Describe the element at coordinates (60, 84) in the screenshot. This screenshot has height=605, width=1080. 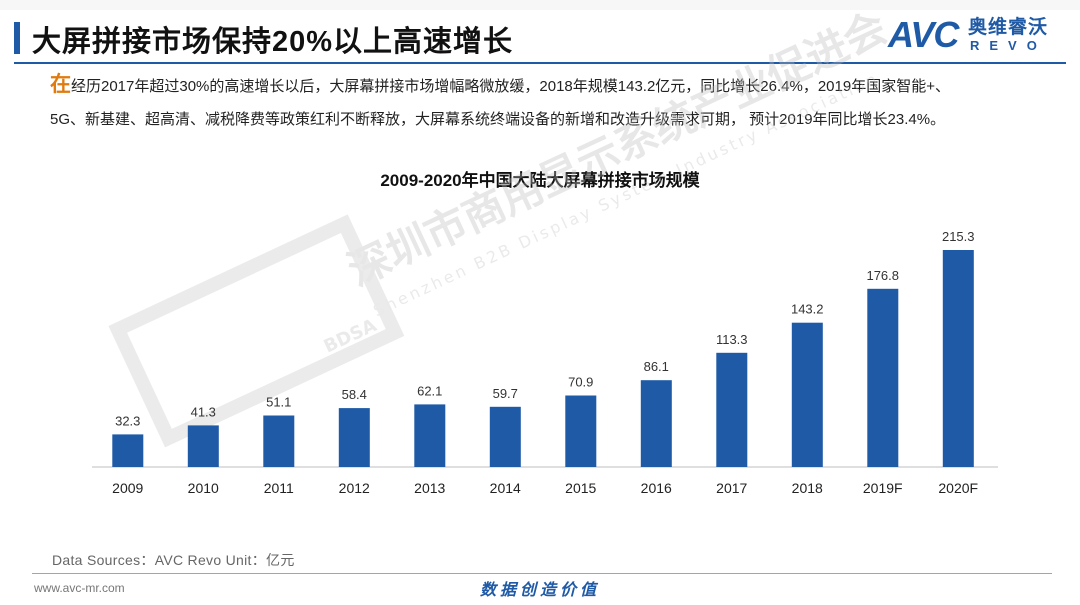
I see `intro-dropcap: 在` at that location.